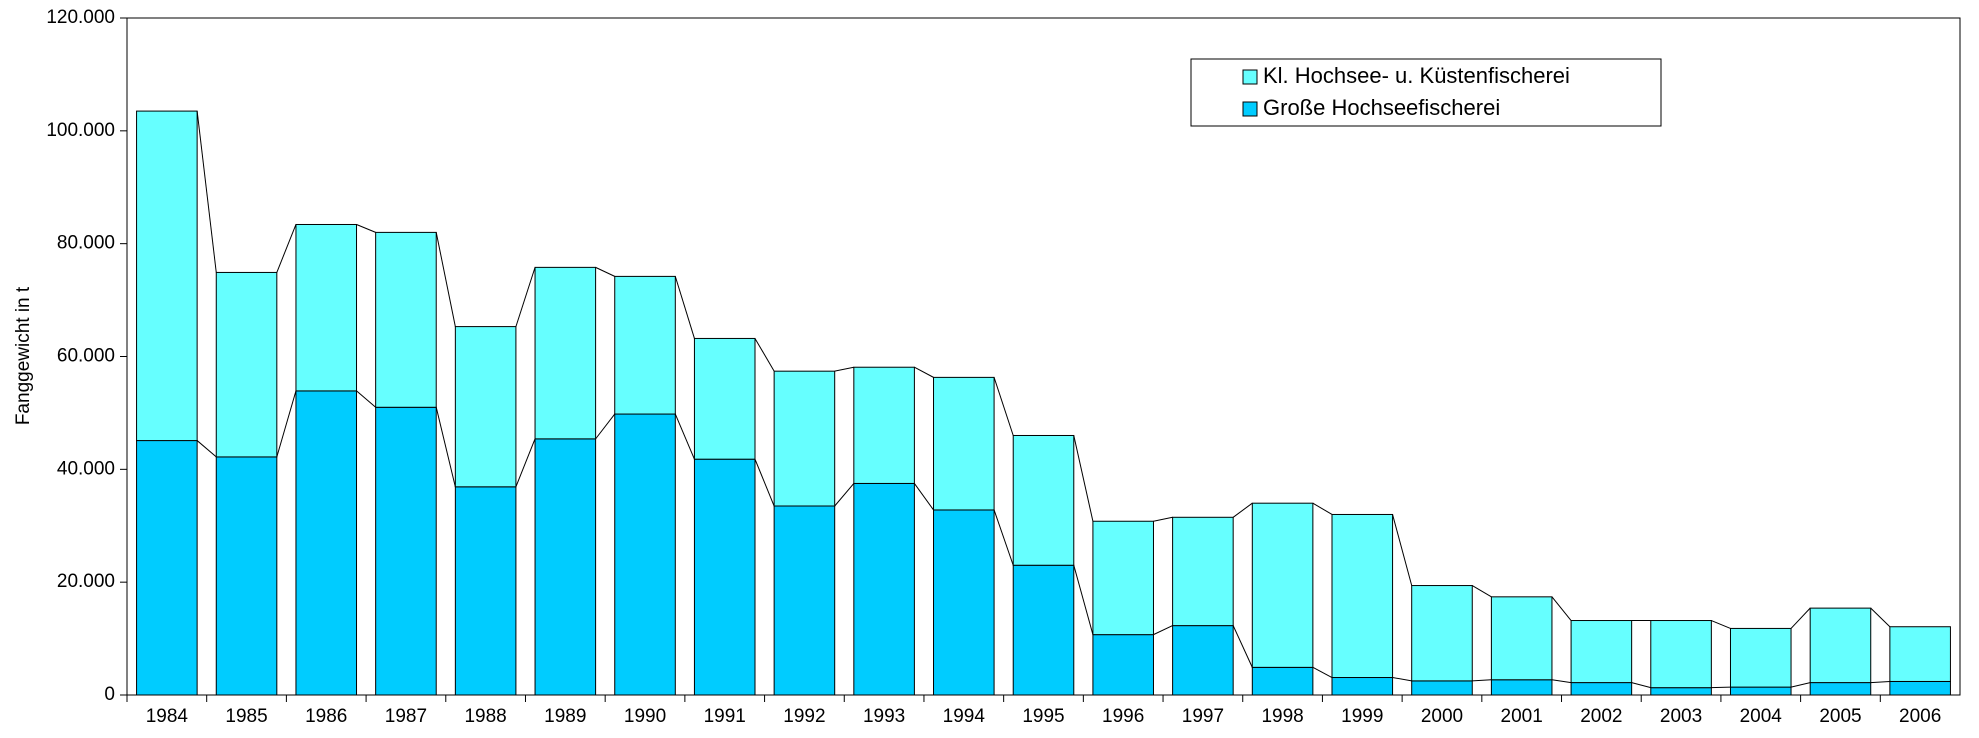 The height and width of the screenshot is (738, 1979). What do you see at coordinates (725, 716) in the screenshot?
I see `x-tick-label: 1991` at bounding box center [725, 716].